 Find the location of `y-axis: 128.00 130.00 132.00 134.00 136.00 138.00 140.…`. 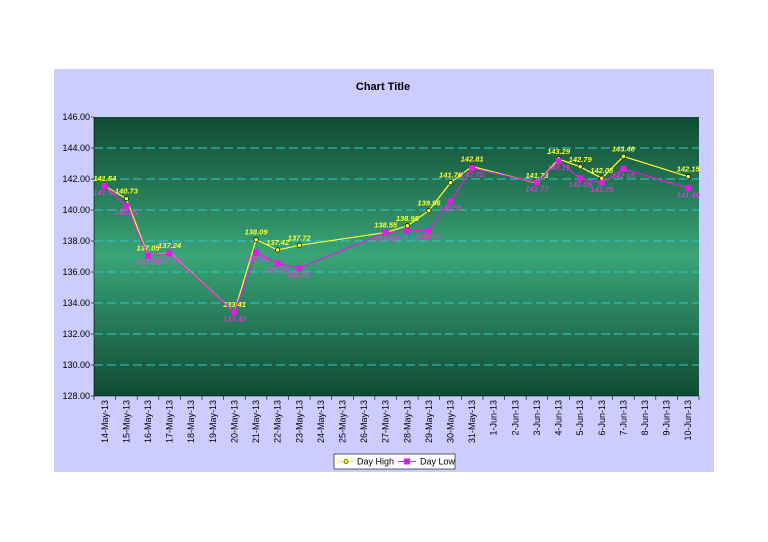

y-axis: 128.00 130.00 132.00 134.00 136.00 138.00 140.… is located at coordinates (78, 256).